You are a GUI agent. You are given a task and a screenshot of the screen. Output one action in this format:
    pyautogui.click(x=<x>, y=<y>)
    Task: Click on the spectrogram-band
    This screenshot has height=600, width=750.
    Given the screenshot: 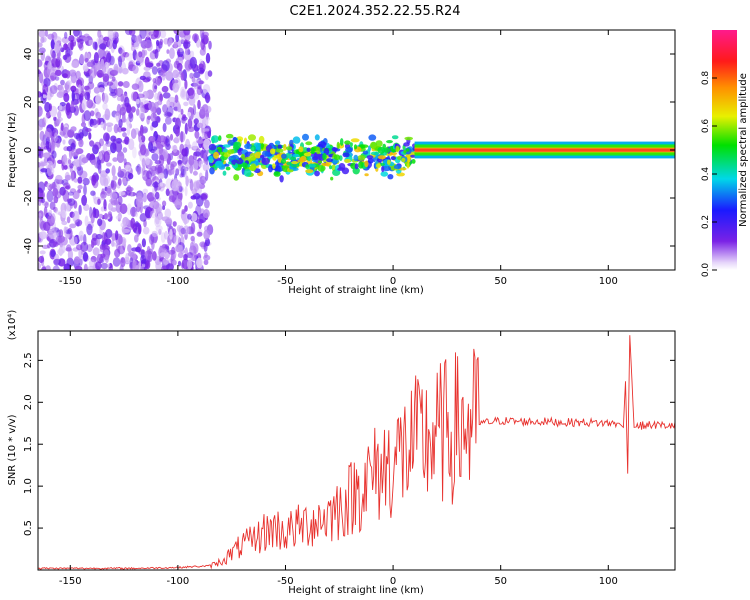 What is the action you would take?
    pyautogui.click(x=544, y=150)
    